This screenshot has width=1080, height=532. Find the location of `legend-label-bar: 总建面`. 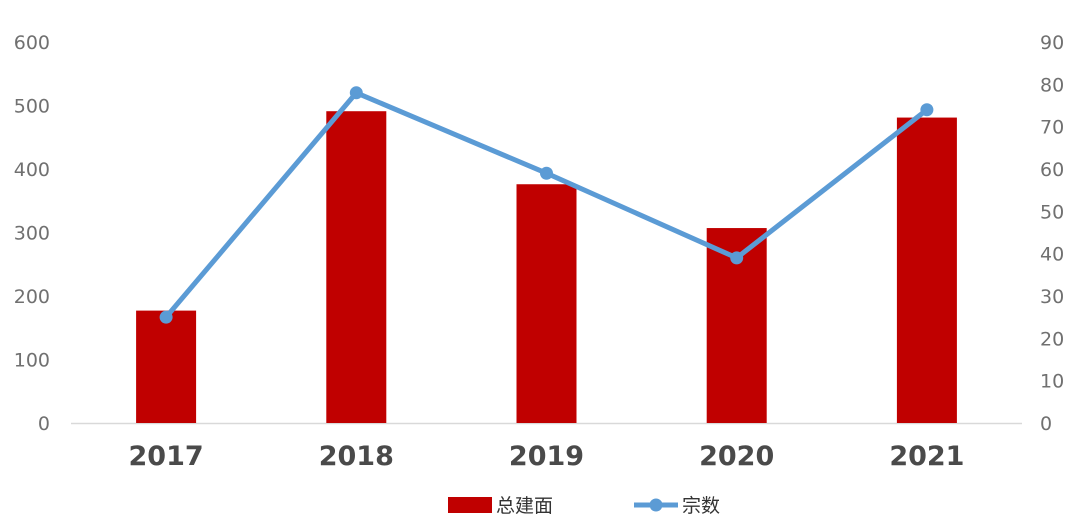

legend-label-bar: 总建面 is located at coordinates (524, 506).